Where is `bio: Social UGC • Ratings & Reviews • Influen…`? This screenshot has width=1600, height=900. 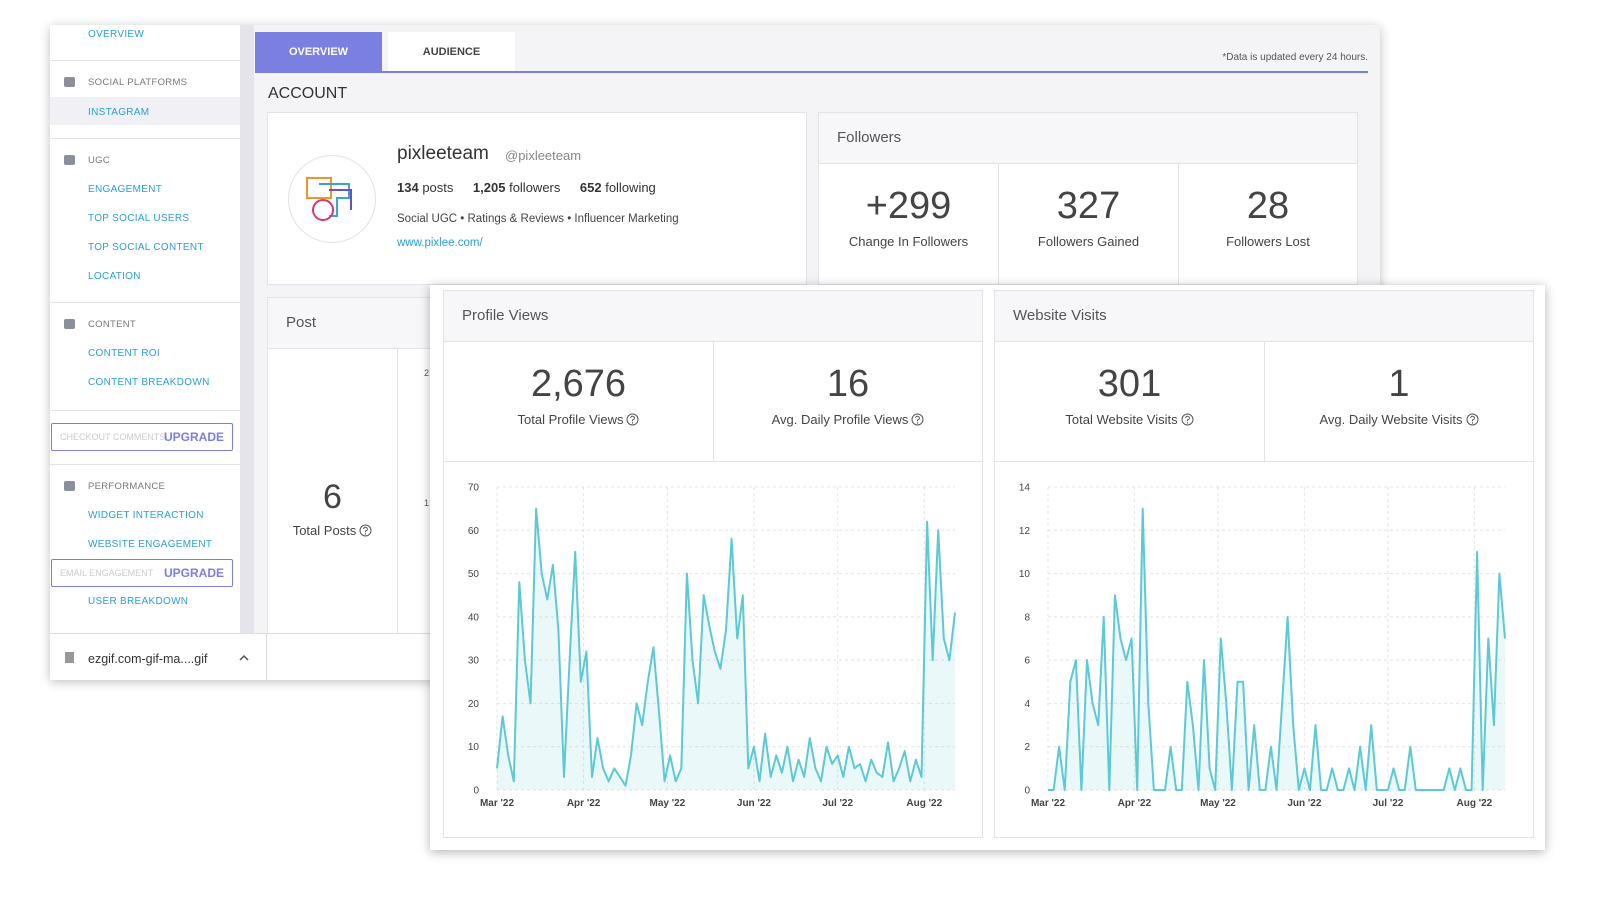
bio: Social UGC • Ratings & Reviews • Influen… is located at coordinates (538, 219).